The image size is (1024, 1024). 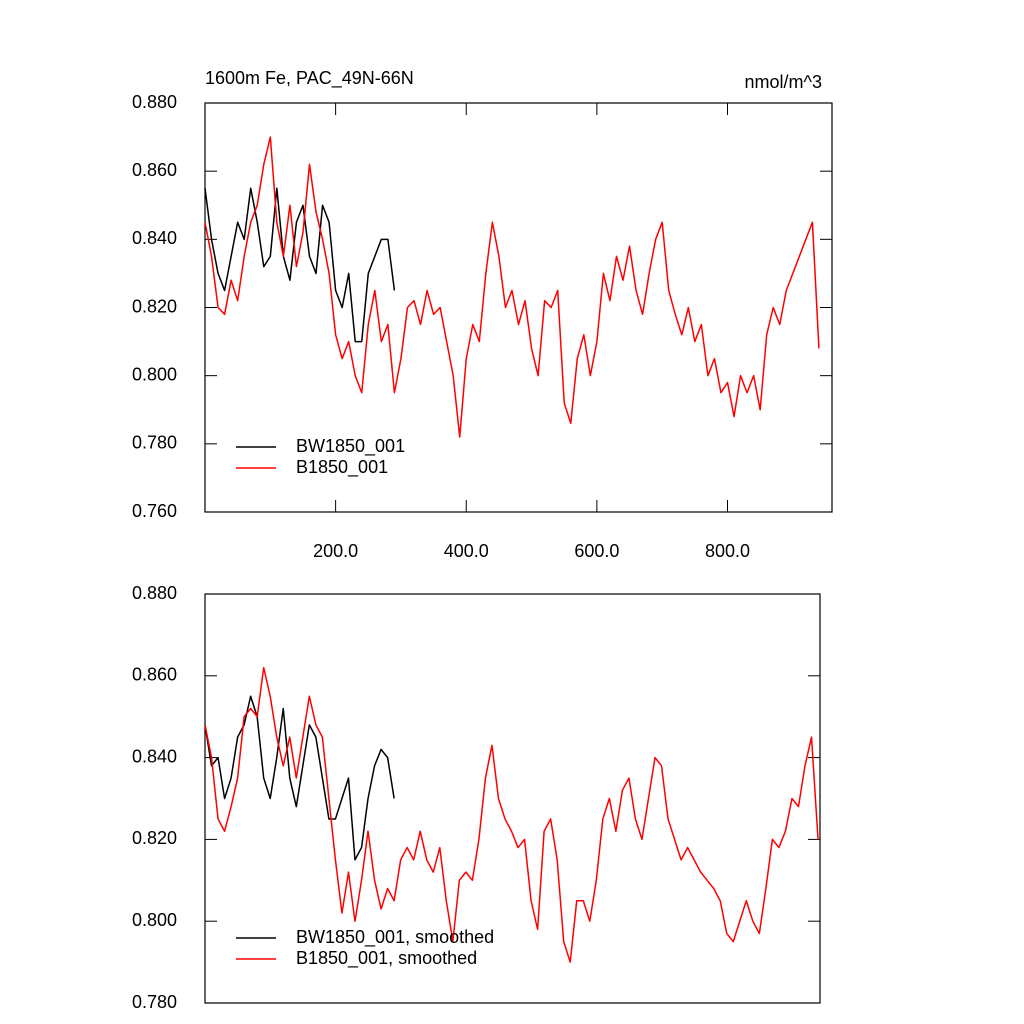 I want to click on y-tick-label: 0.760, so click(x=154, y=511).